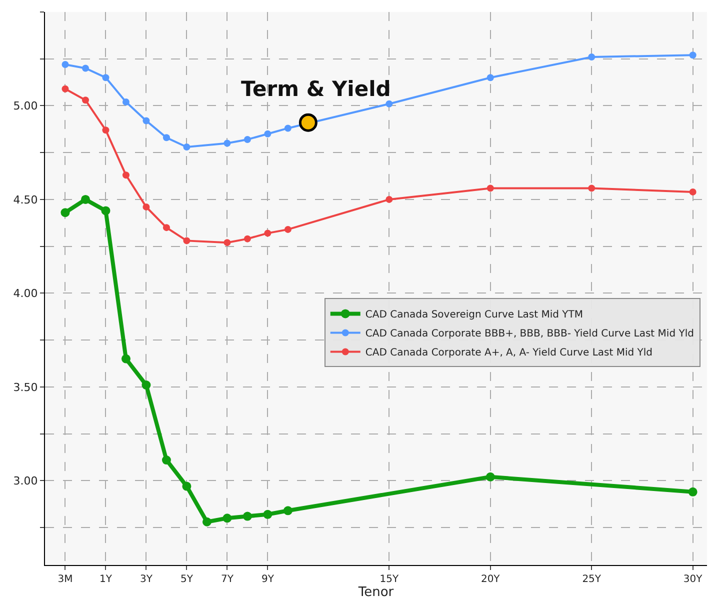 The width and height of the screenshot is (719, 610). Describe the element at coordinates (375, 592) in the screenshot. I see `x-axis-title: Tenor` at that location.